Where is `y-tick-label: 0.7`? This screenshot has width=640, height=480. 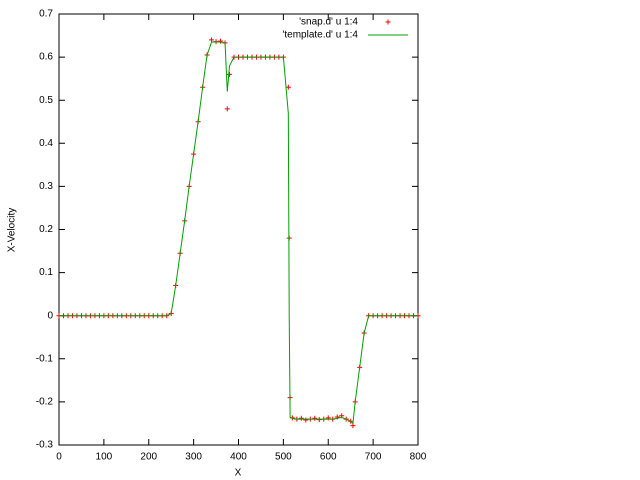
y-tick-label: 0.7 is located at coordinates (46, 14).